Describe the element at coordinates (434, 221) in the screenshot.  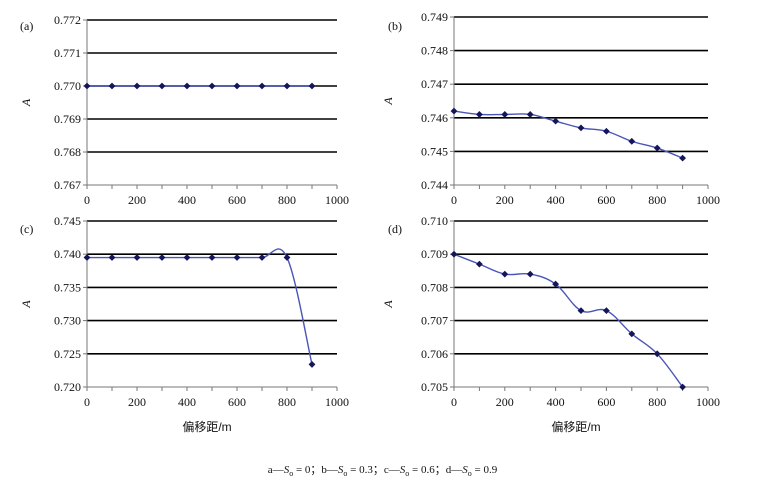
I see `y-tick-label: 0.710` at that location.